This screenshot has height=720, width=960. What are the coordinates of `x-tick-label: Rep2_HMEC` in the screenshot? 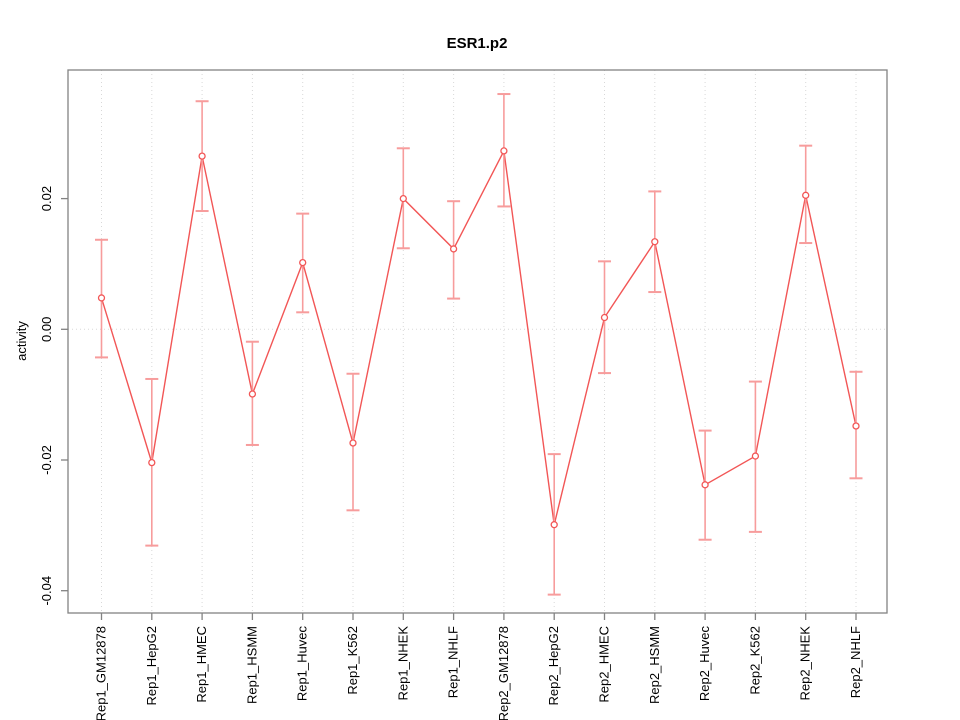 It's located at (604, 664).